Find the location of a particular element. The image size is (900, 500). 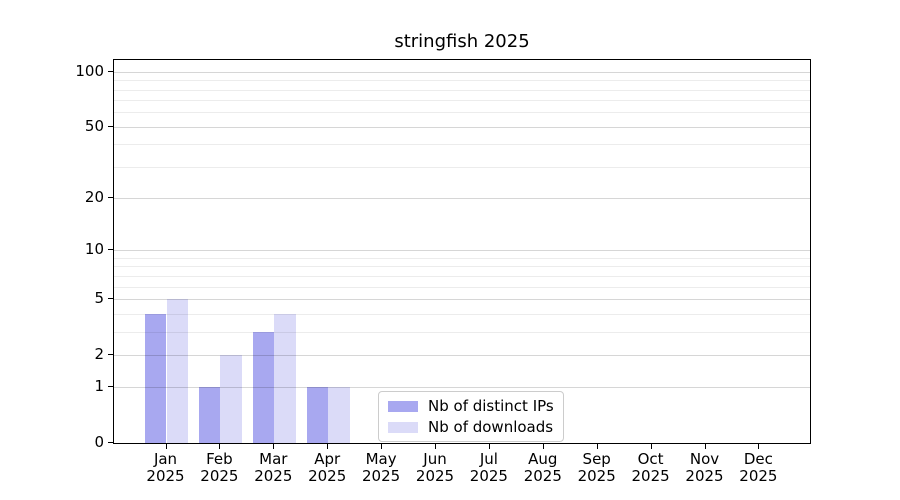

x-tick-month: Jan is located at coordinates (165, 459).